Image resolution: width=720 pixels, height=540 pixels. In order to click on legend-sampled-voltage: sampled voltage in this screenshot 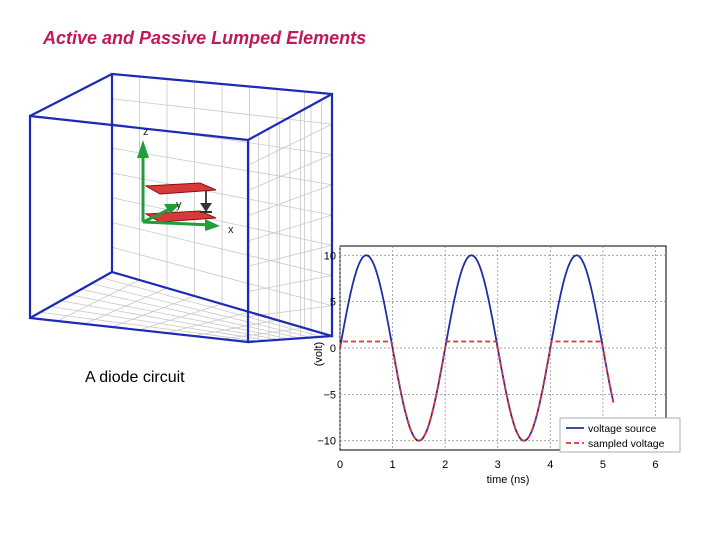, I will do `click(626, 444)`.